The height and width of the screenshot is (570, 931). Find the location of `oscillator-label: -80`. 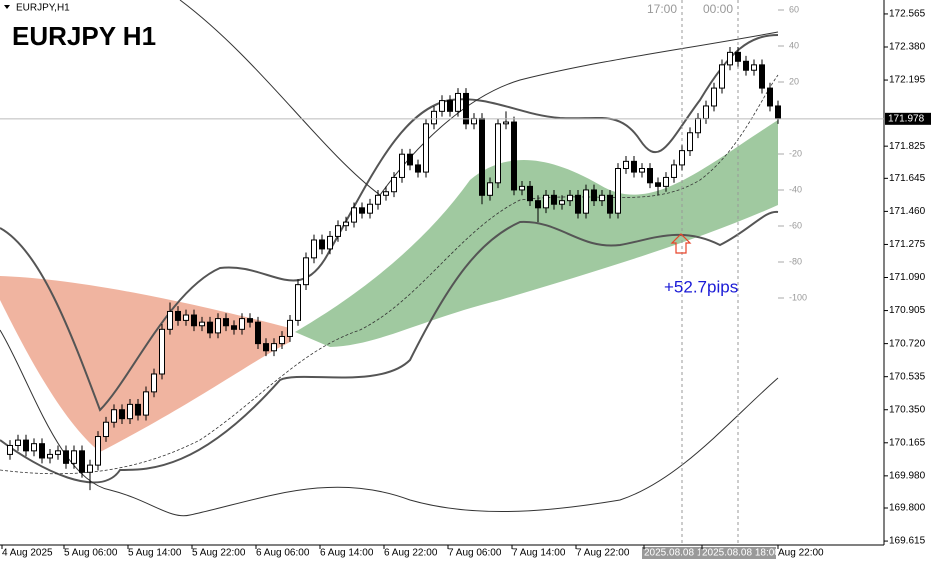

oscillator-label: -80 is located at coordinates (795, 261).